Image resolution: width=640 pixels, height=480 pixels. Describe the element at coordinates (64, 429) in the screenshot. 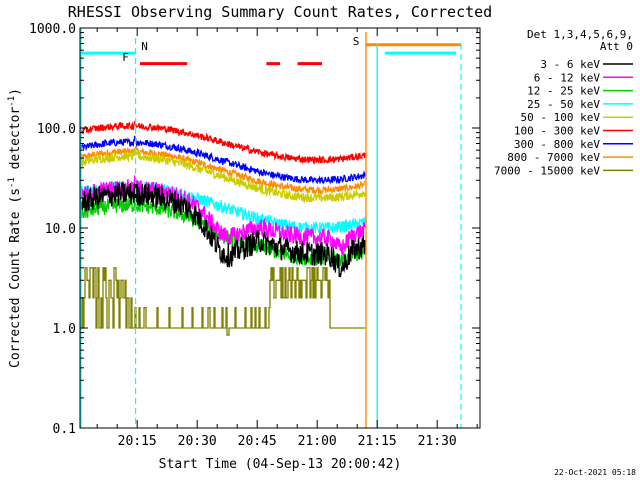

I see `y-tick-label: 0.1` at that location.